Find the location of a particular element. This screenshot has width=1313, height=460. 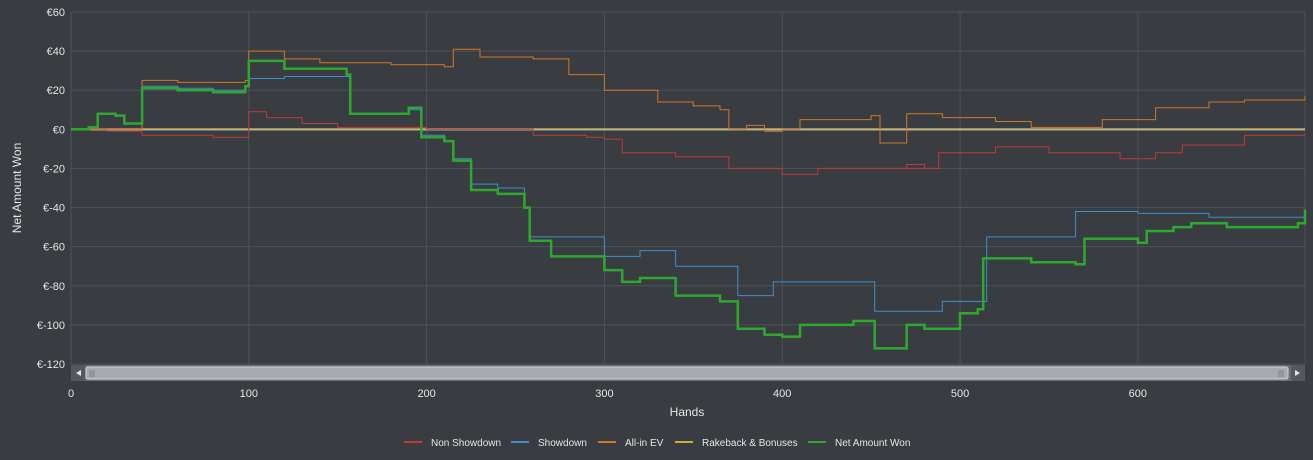

grip-left-icon is located at coordinates (92, 373).